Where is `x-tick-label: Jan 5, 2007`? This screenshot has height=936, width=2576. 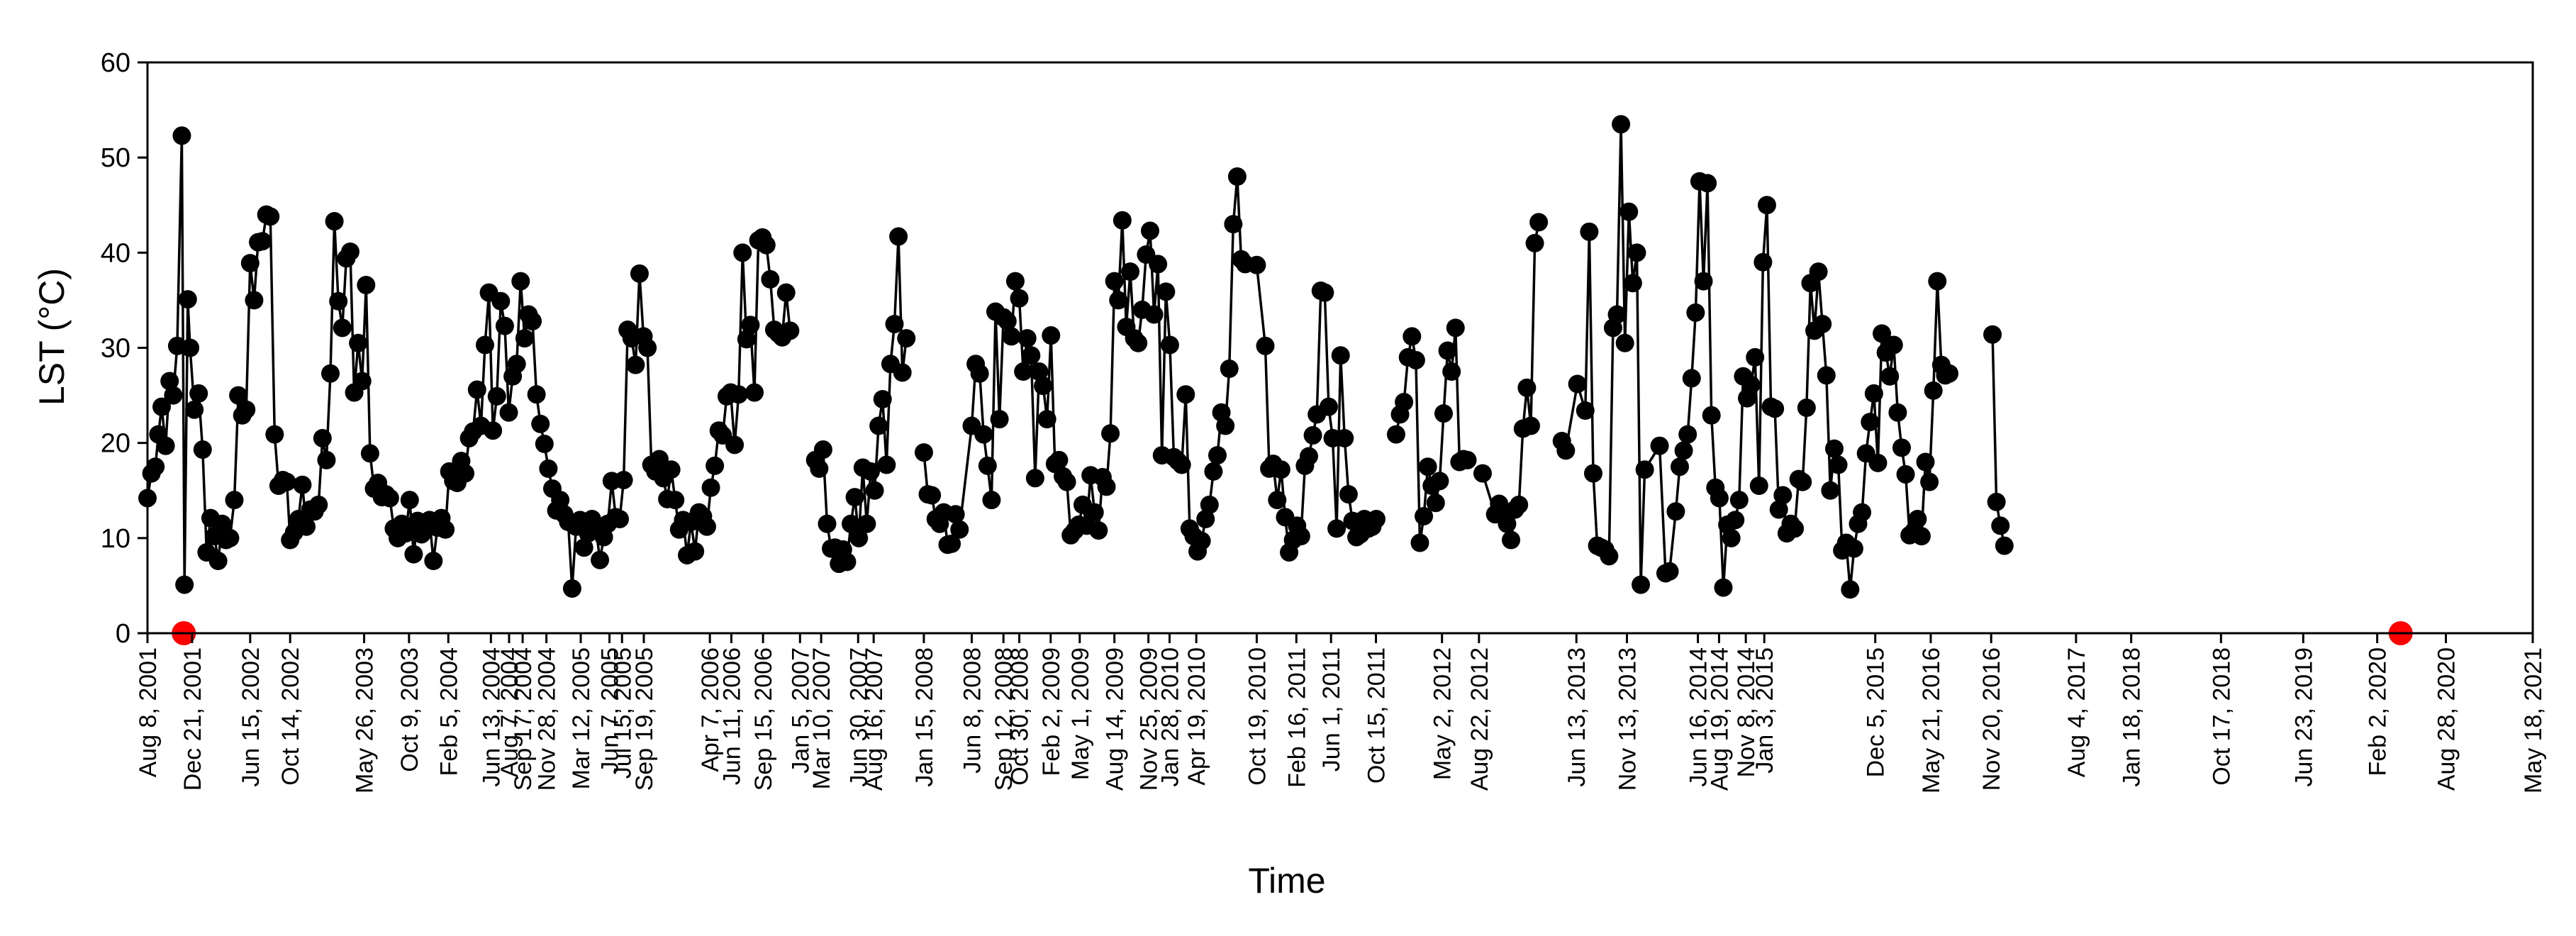 x-tick-label: Jan 5, 2007 is located at coordinates (801, 711).